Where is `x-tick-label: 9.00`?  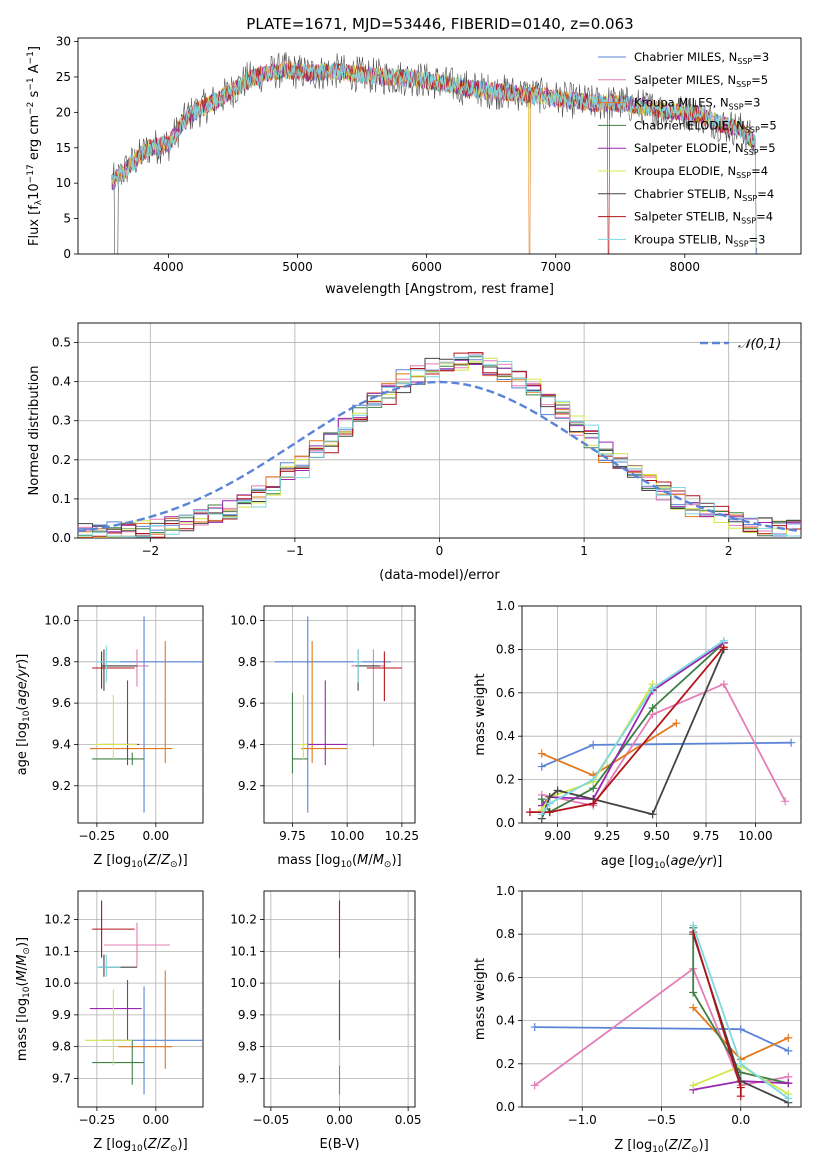
x-tick-label: 9.00 is located at coordinates (557, 836).